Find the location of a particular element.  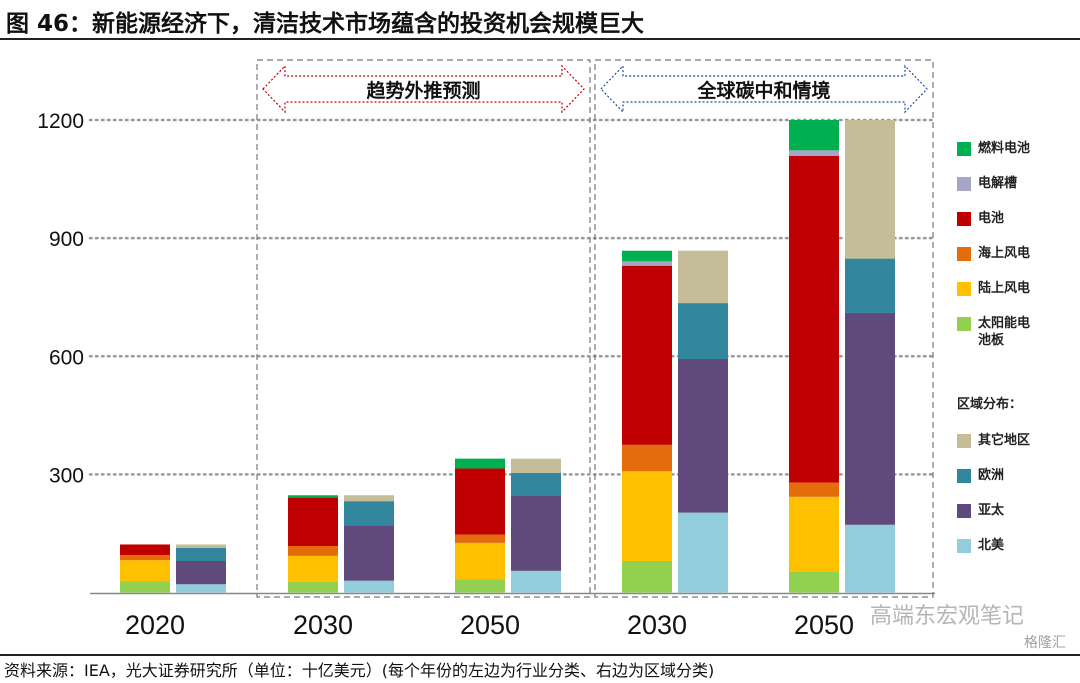

title-divider is located at coordinates (540, 39).